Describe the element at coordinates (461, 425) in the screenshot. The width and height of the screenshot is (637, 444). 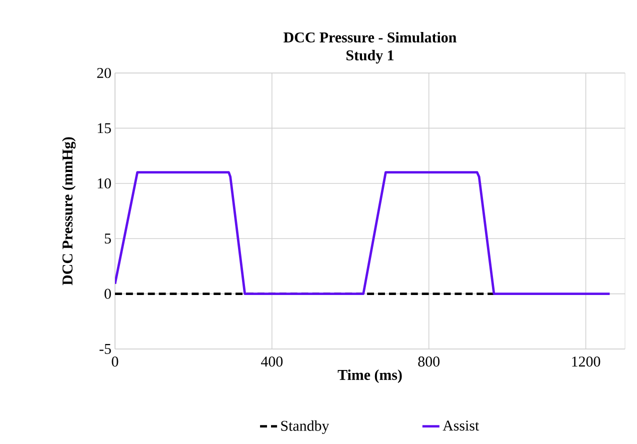
I see `legend-label: Assist` at that location.